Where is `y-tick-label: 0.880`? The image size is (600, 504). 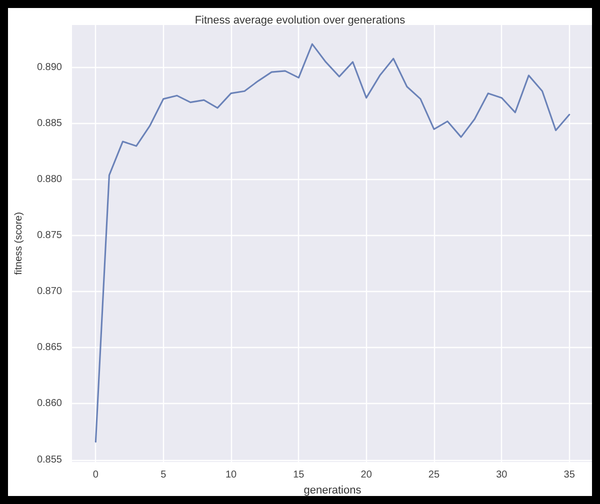
y-tick-label: 0.880 is located at coordinates (49, 180).